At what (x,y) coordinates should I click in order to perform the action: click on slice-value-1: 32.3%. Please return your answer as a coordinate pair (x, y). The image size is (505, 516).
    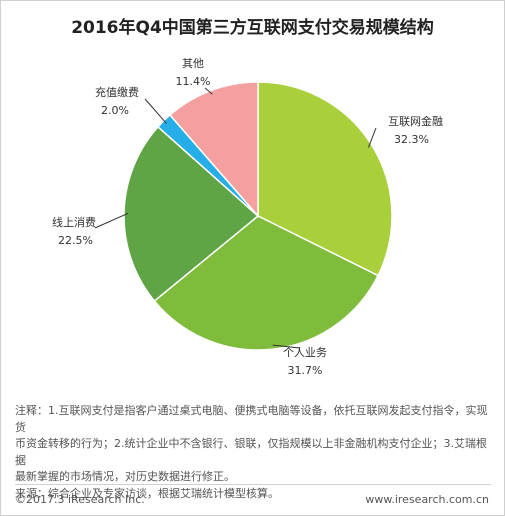
    Looking at the image, I should click on (411, 139).